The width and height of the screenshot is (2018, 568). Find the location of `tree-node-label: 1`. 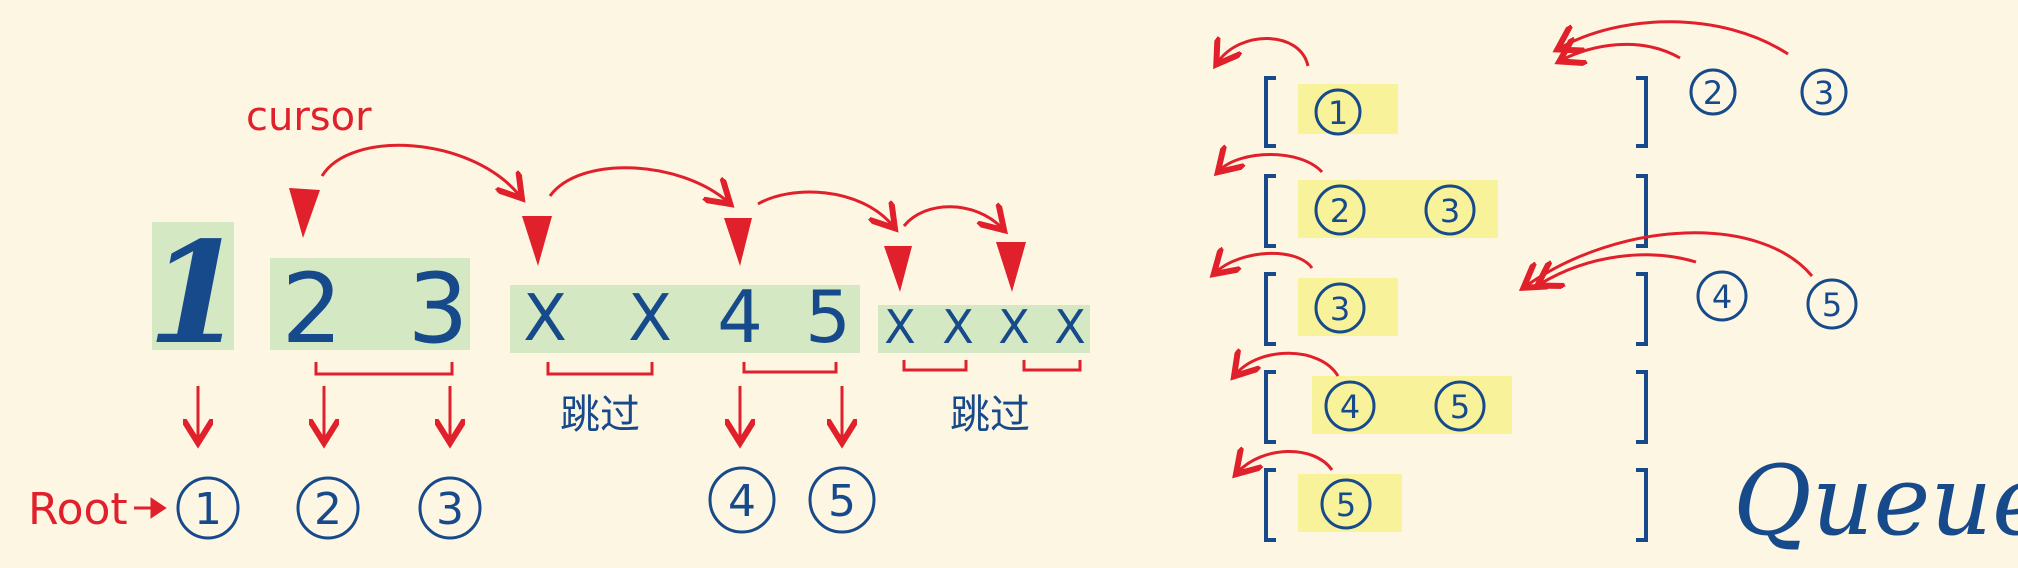

tree-node-label: 1 is located at coordinates (208, 509).